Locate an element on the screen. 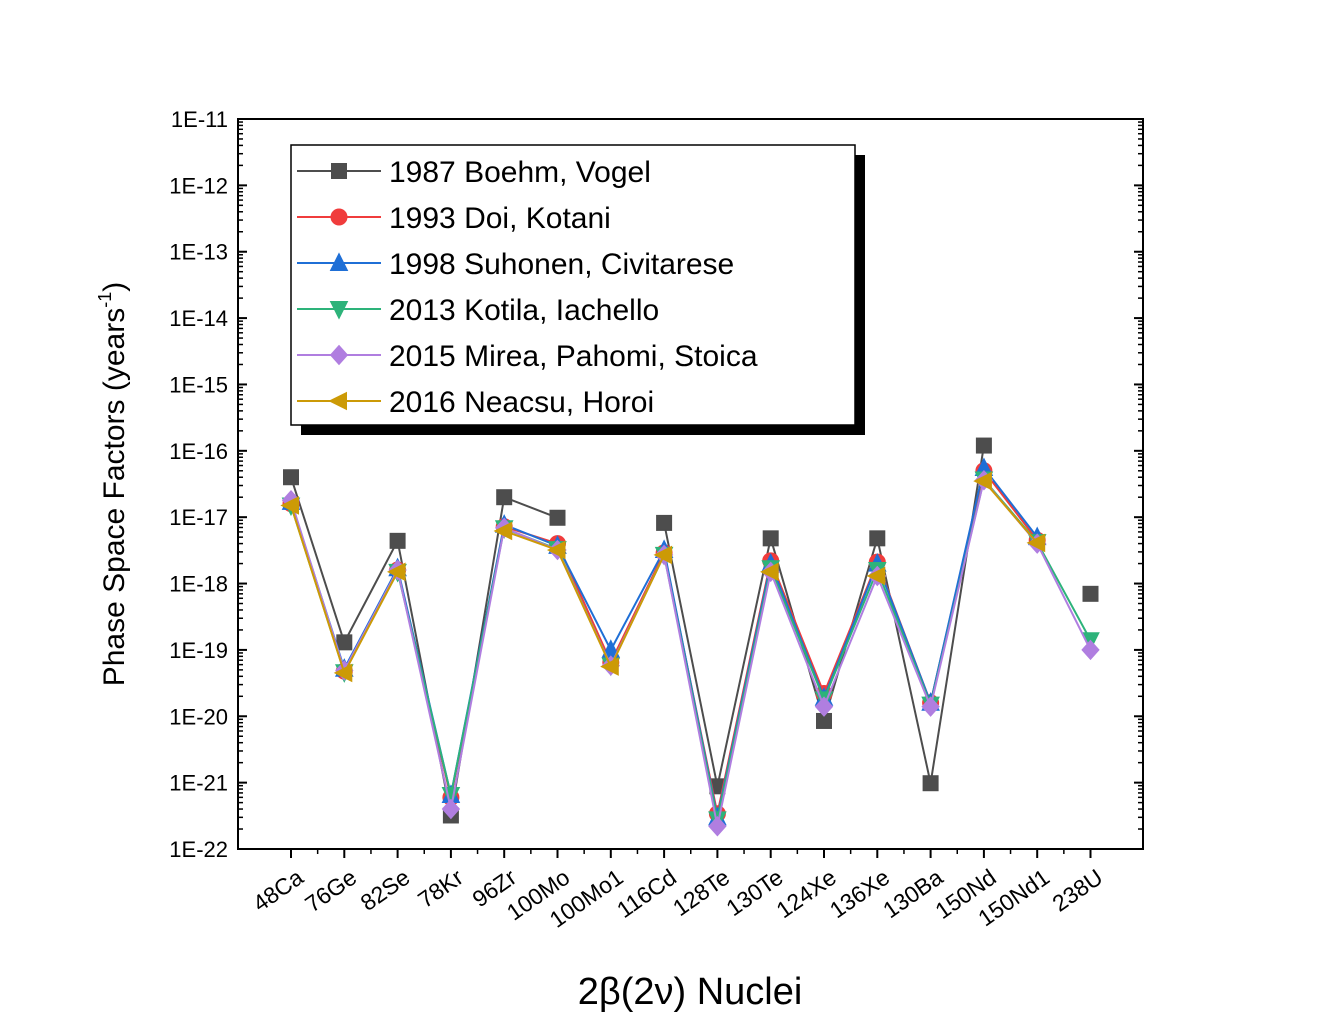  x-tick-label: 78Kr is located at coordinates (440, 888).